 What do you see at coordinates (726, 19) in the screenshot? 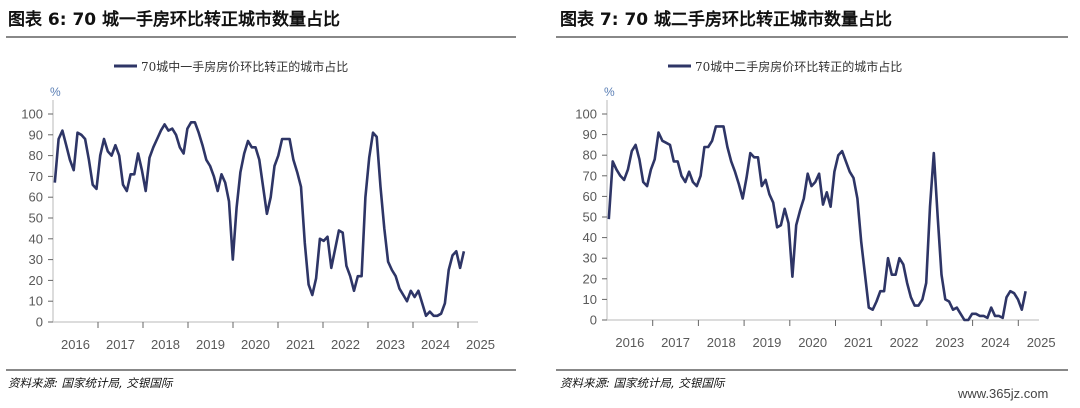
I see `chart-title: 图表 7: 70 城二手房环比转正城市数量占比` at bounding box center [726, 19].